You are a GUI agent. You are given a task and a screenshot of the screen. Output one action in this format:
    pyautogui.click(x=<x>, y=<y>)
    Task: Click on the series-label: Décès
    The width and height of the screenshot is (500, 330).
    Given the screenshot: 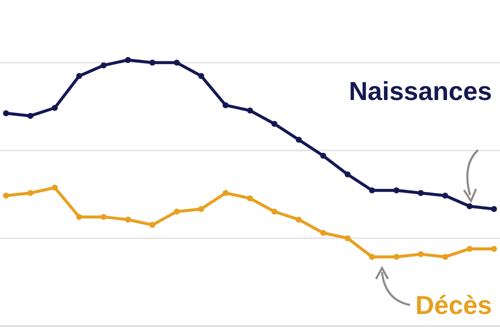 What is the action you would take?
    pyautogui.click(x=453, y=305)
    